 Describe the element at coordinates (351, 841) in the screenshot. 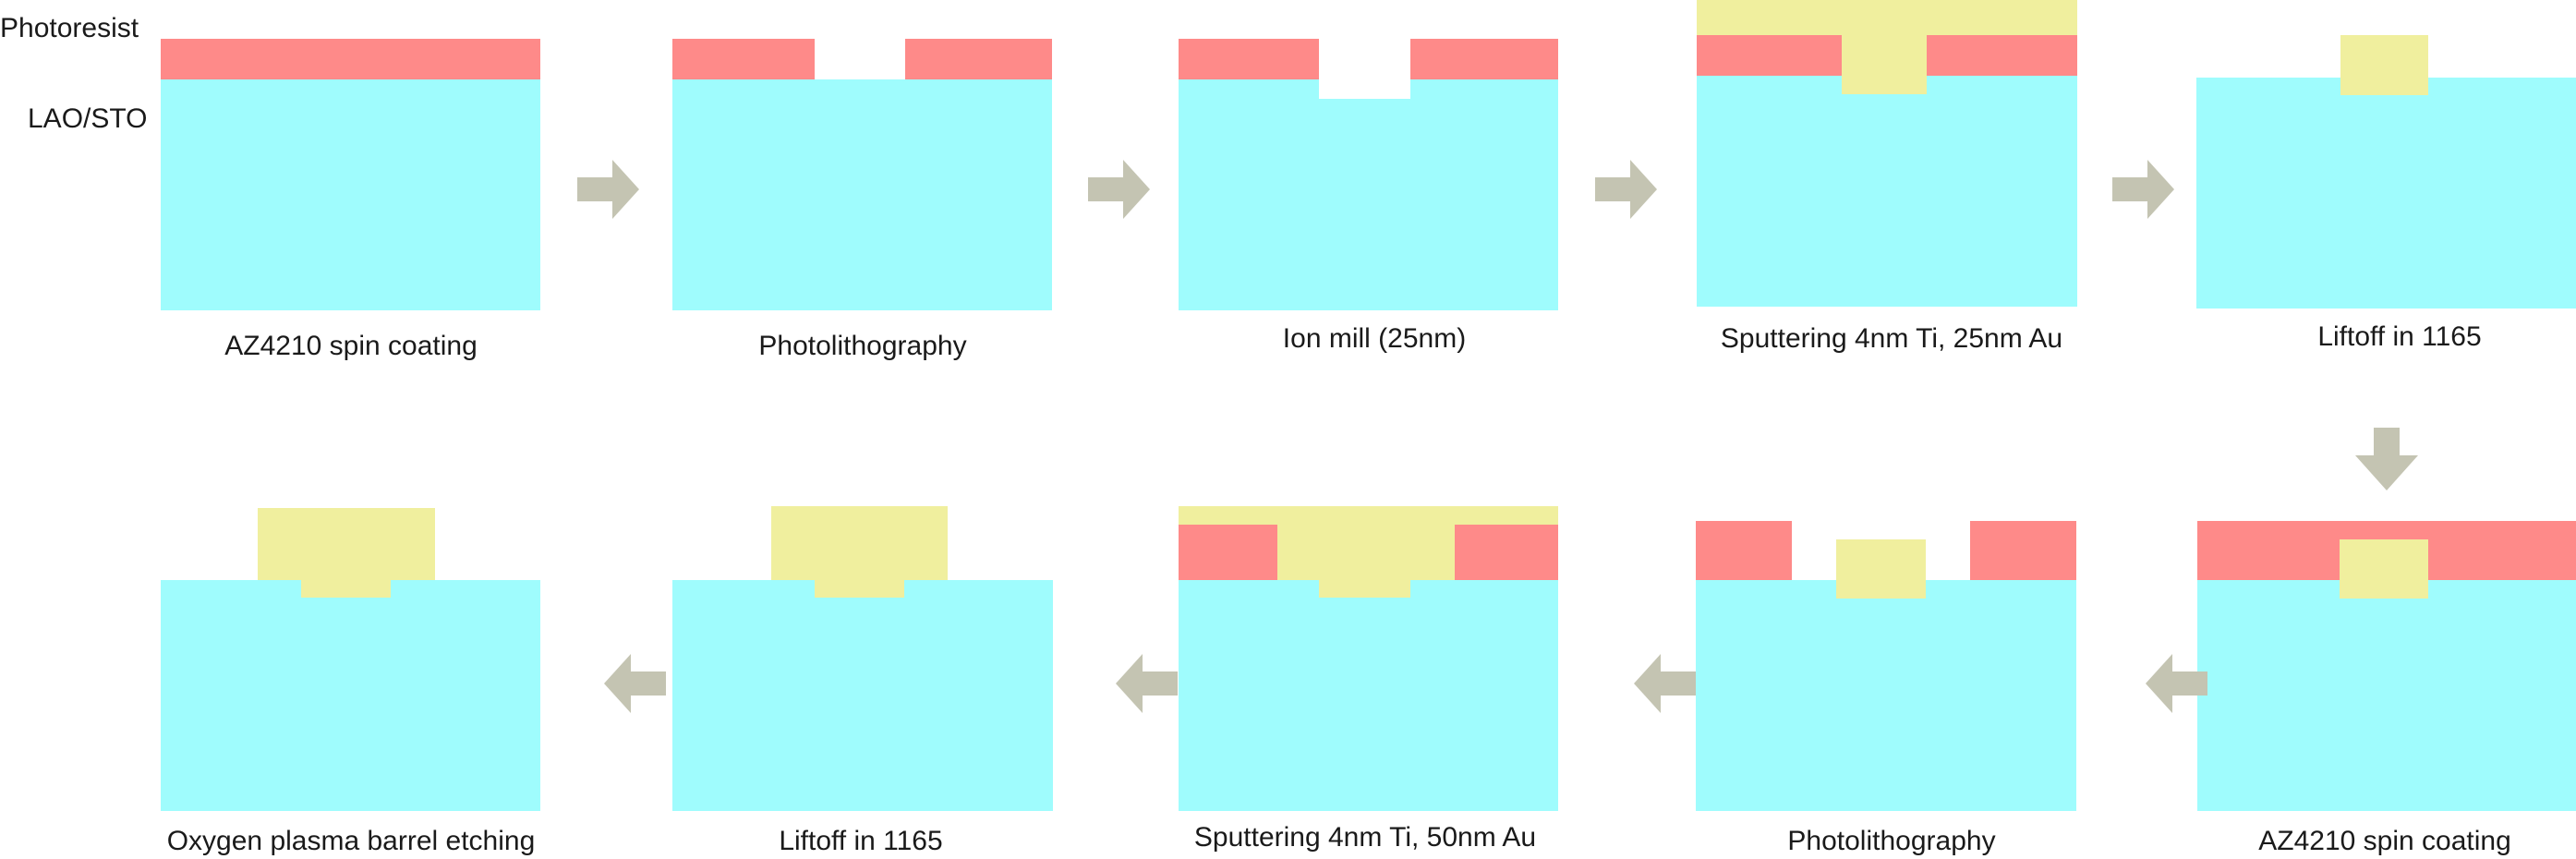

I see `step-10-caption: Oxygen plasma barrel etching` at that location.